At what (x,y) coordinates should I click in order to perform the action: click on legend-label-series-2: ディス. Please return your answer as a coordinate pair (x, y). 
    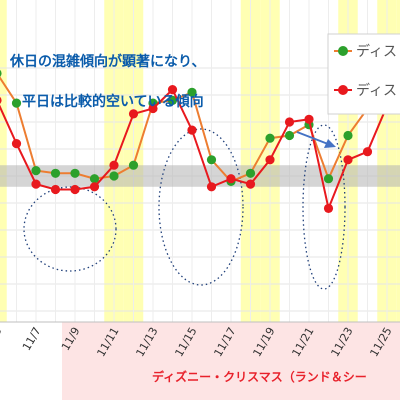
    Looking at the image, I should click on (376, 90).